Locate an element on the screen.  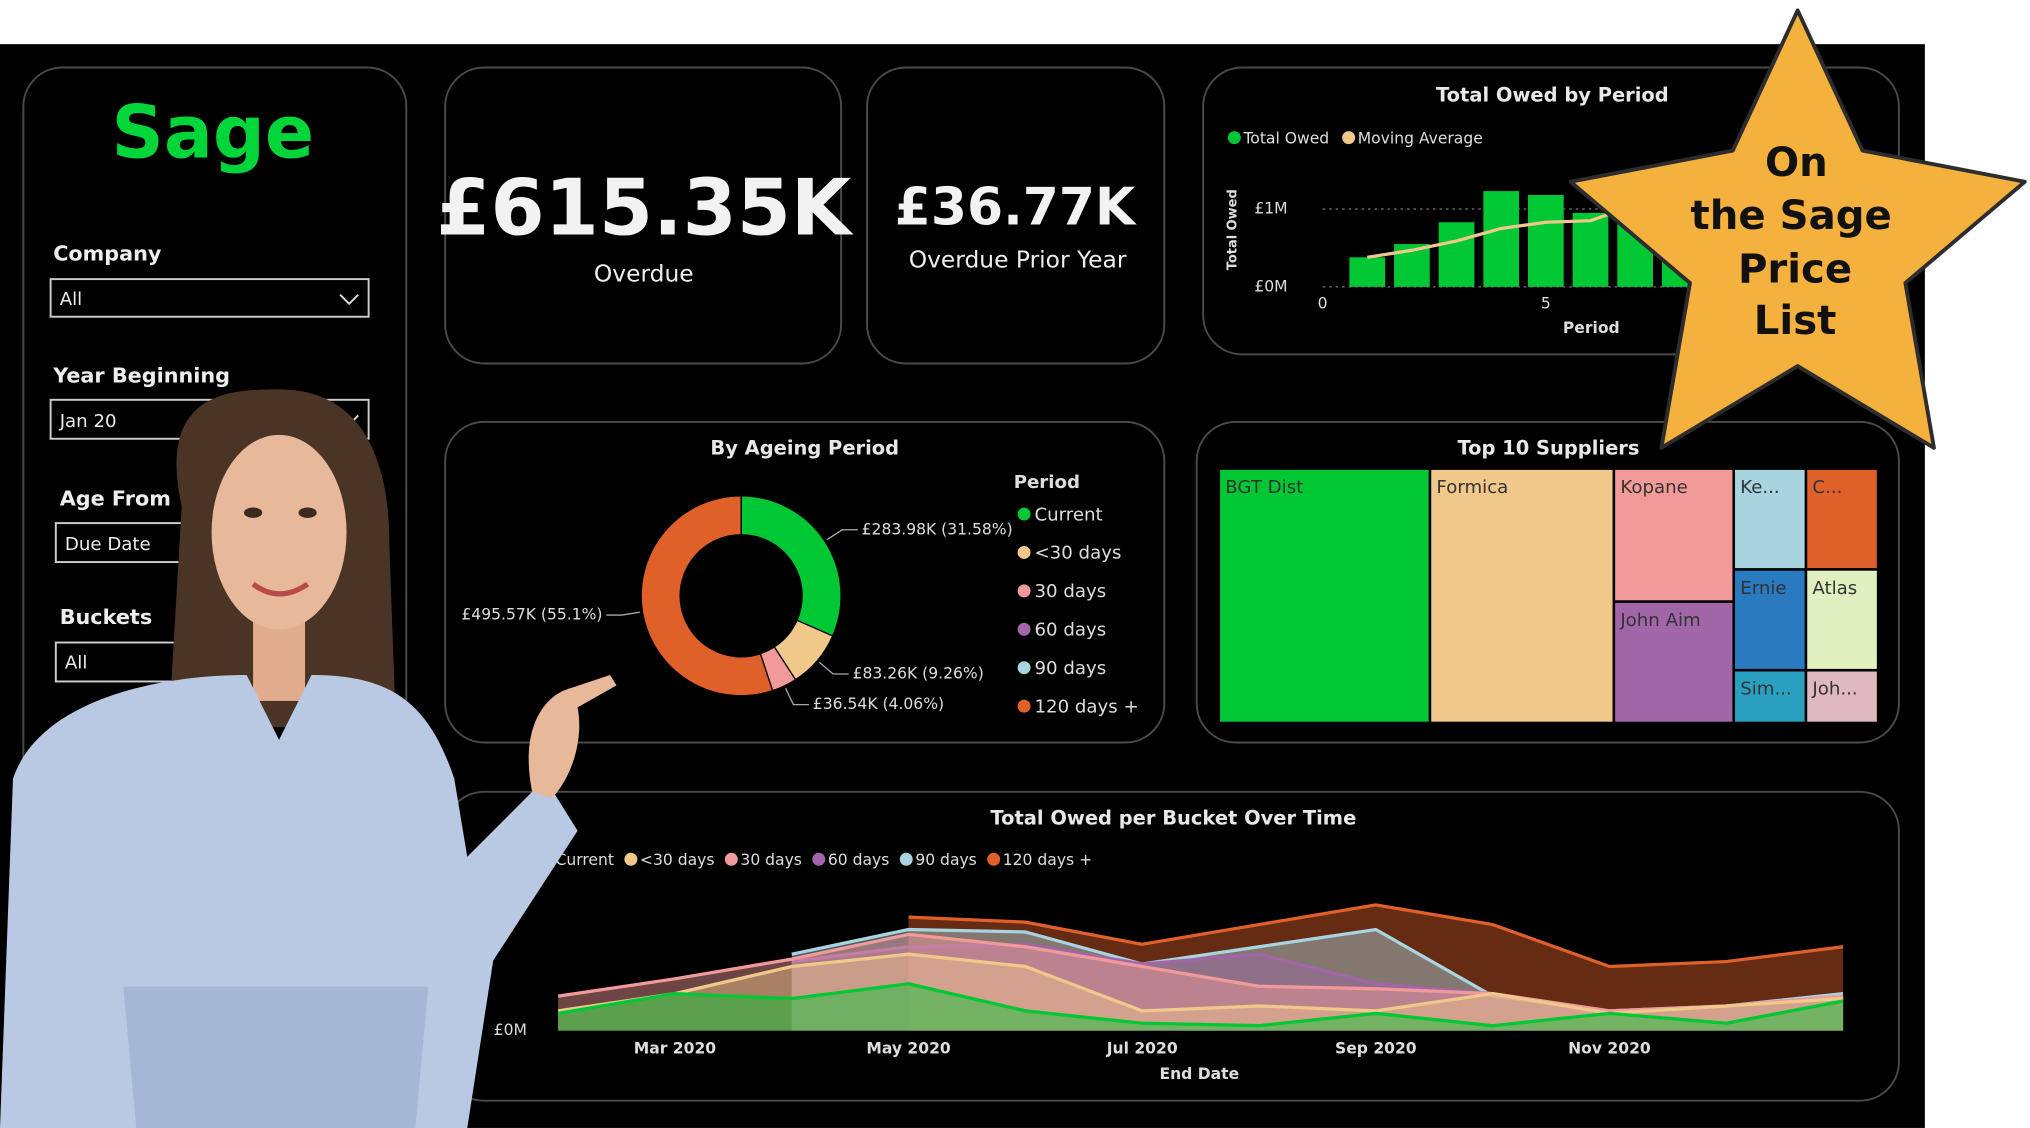
x-tick-label: Sep 2020 is located at coordinates (1376, 1048).